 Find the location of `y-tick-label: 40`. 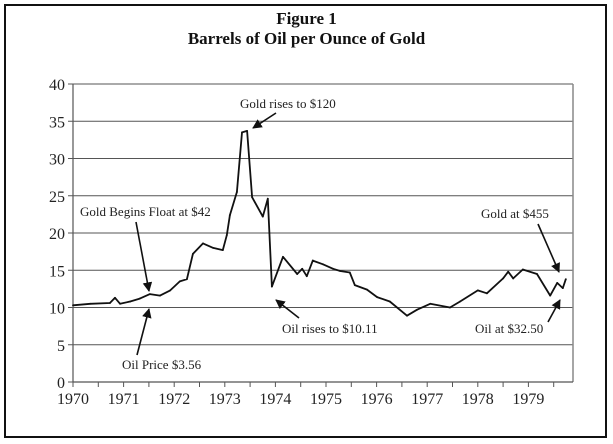

y-tick-label: 40 is located at coordinates (57, 85).